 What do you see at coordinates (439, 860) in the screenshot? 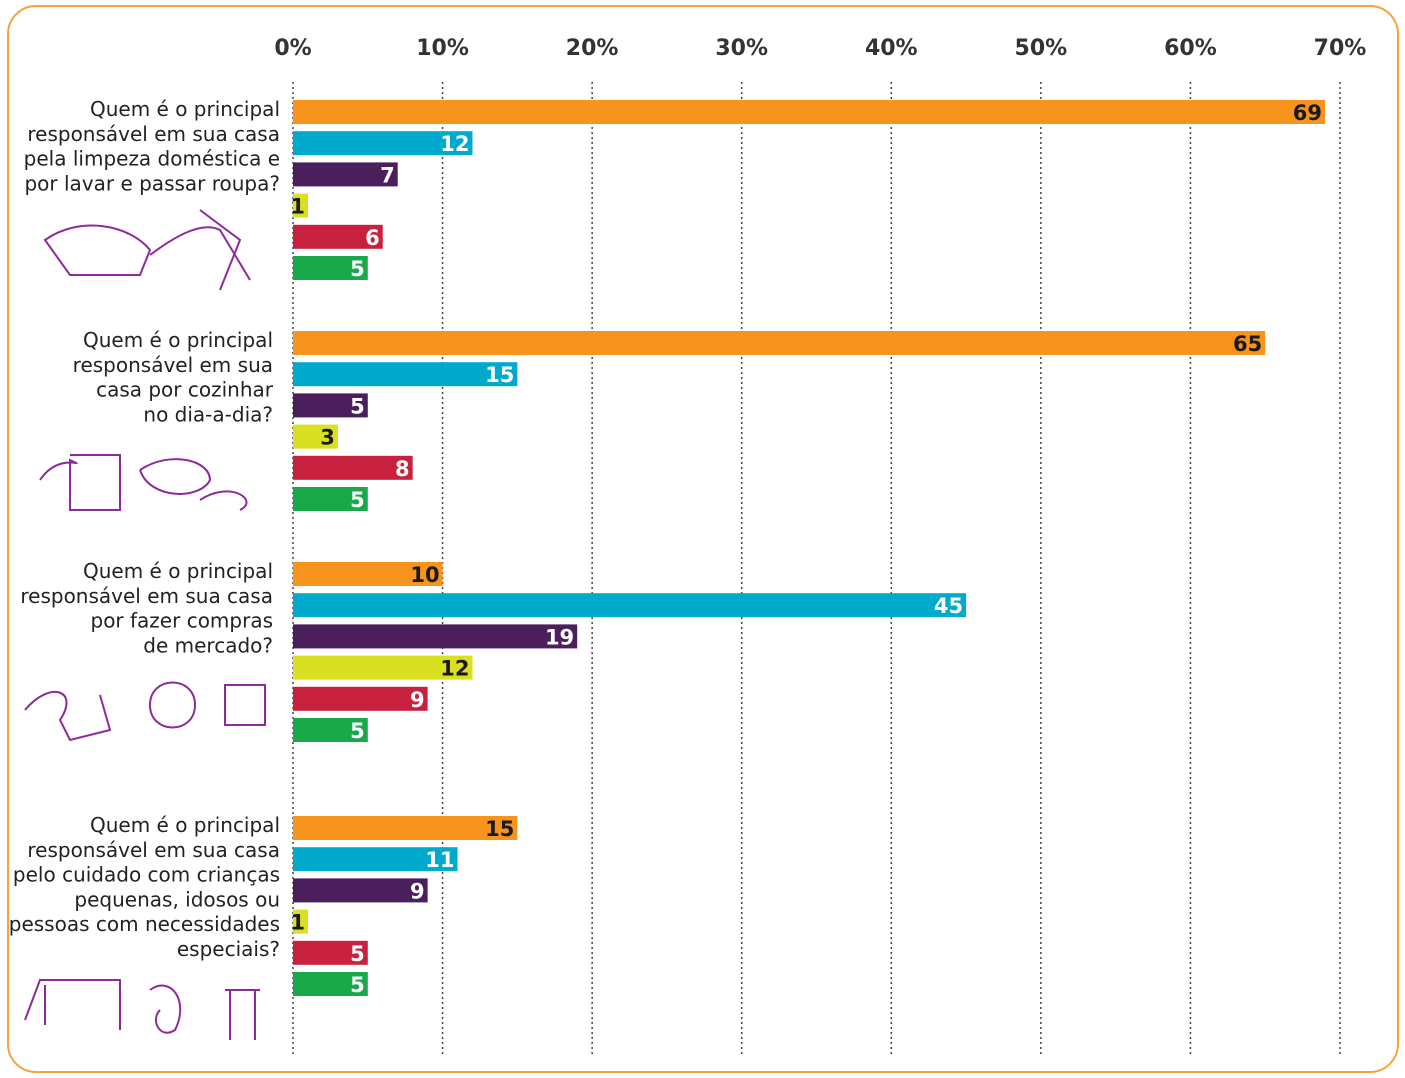
I see `value-label: 11` at bounding box center [439, 860].